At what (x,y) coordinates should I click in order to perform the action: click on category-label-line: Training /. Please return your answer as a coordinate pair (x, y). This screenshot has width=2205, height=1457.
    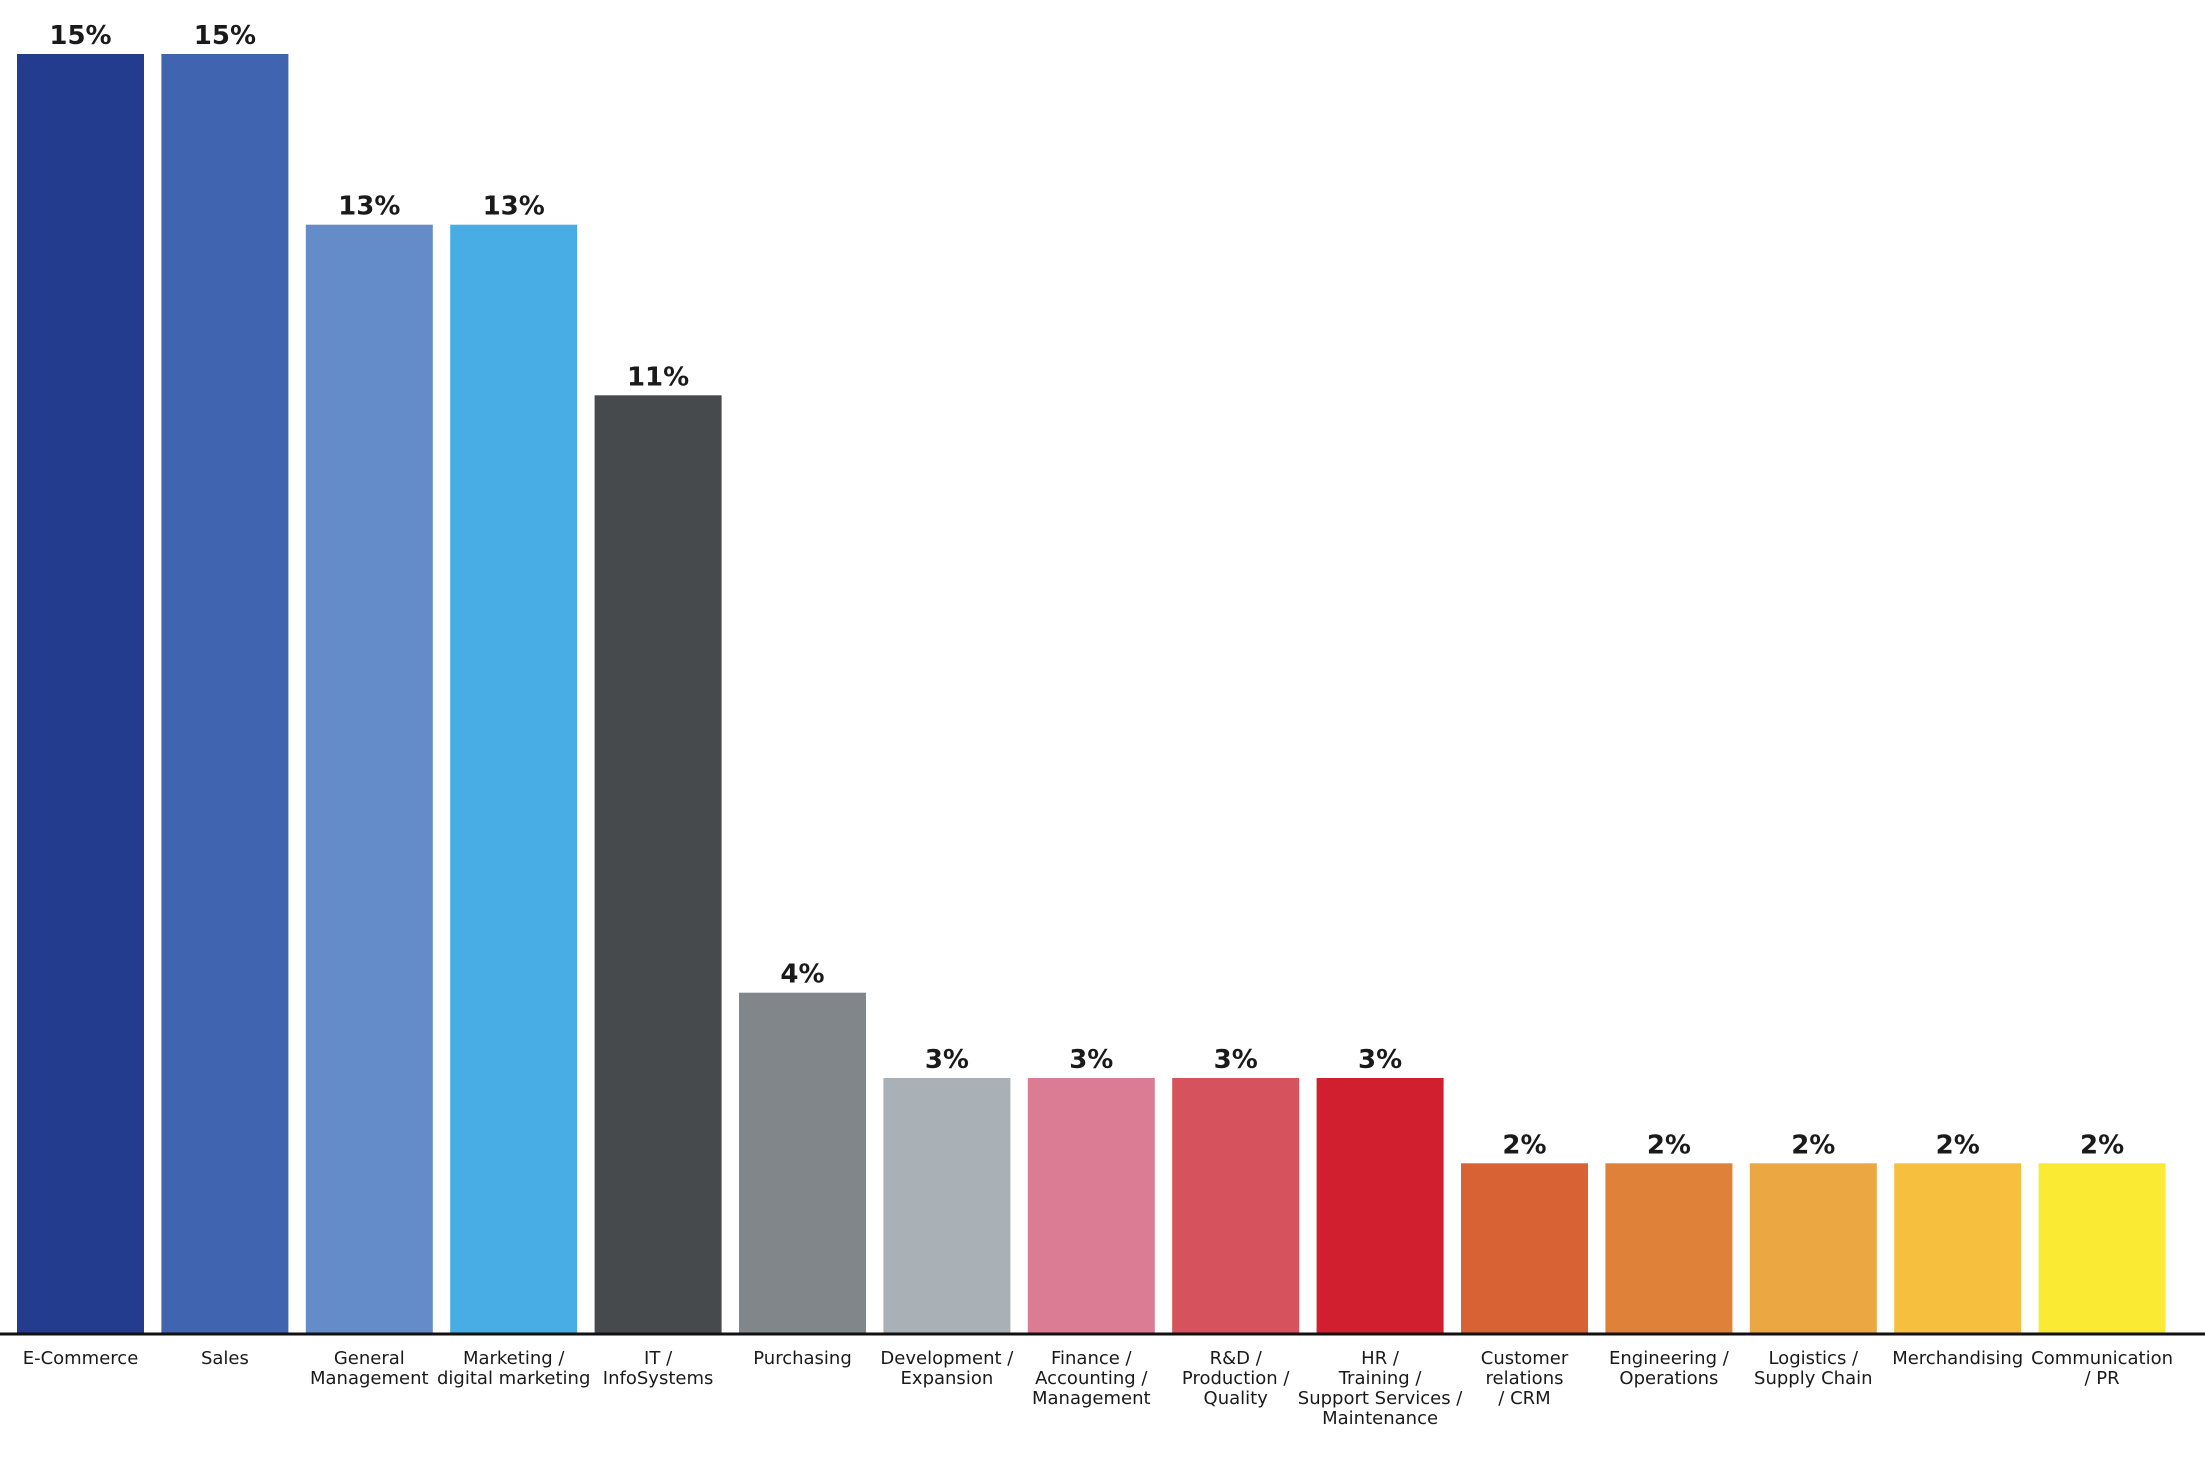
    Looking at the image, I should click on (1380, 1378).